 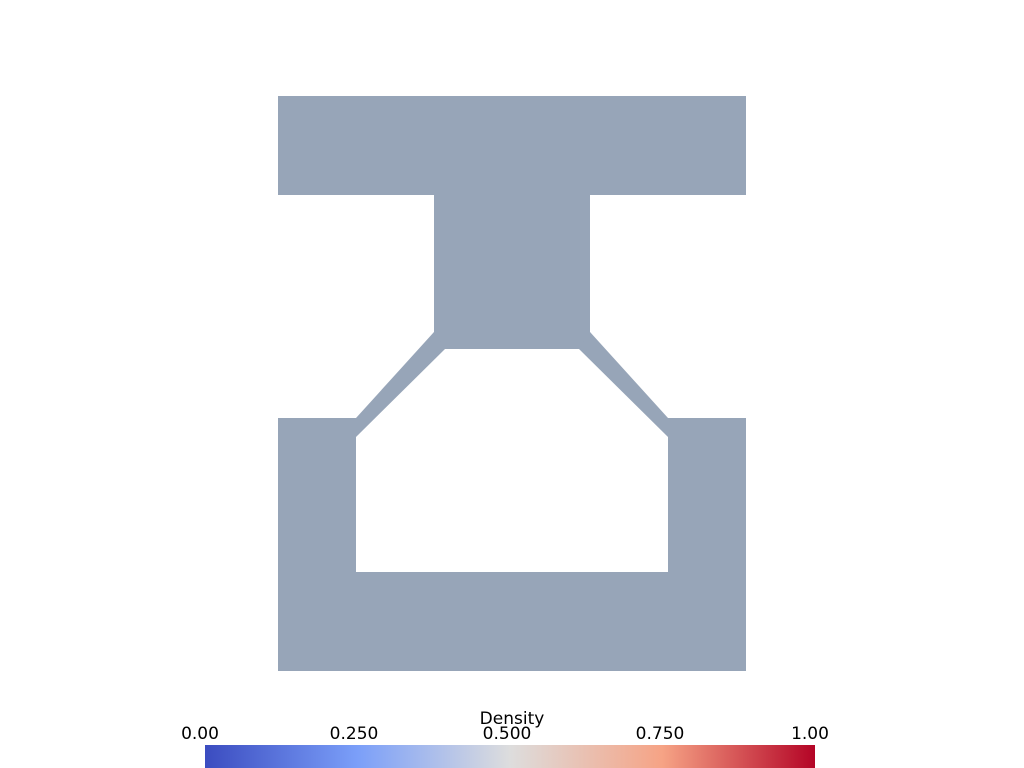 What do you see at coordinates (512, 719) in the screenshot?
I see `colorbar-title: Density` at bounding box center [512, 719].